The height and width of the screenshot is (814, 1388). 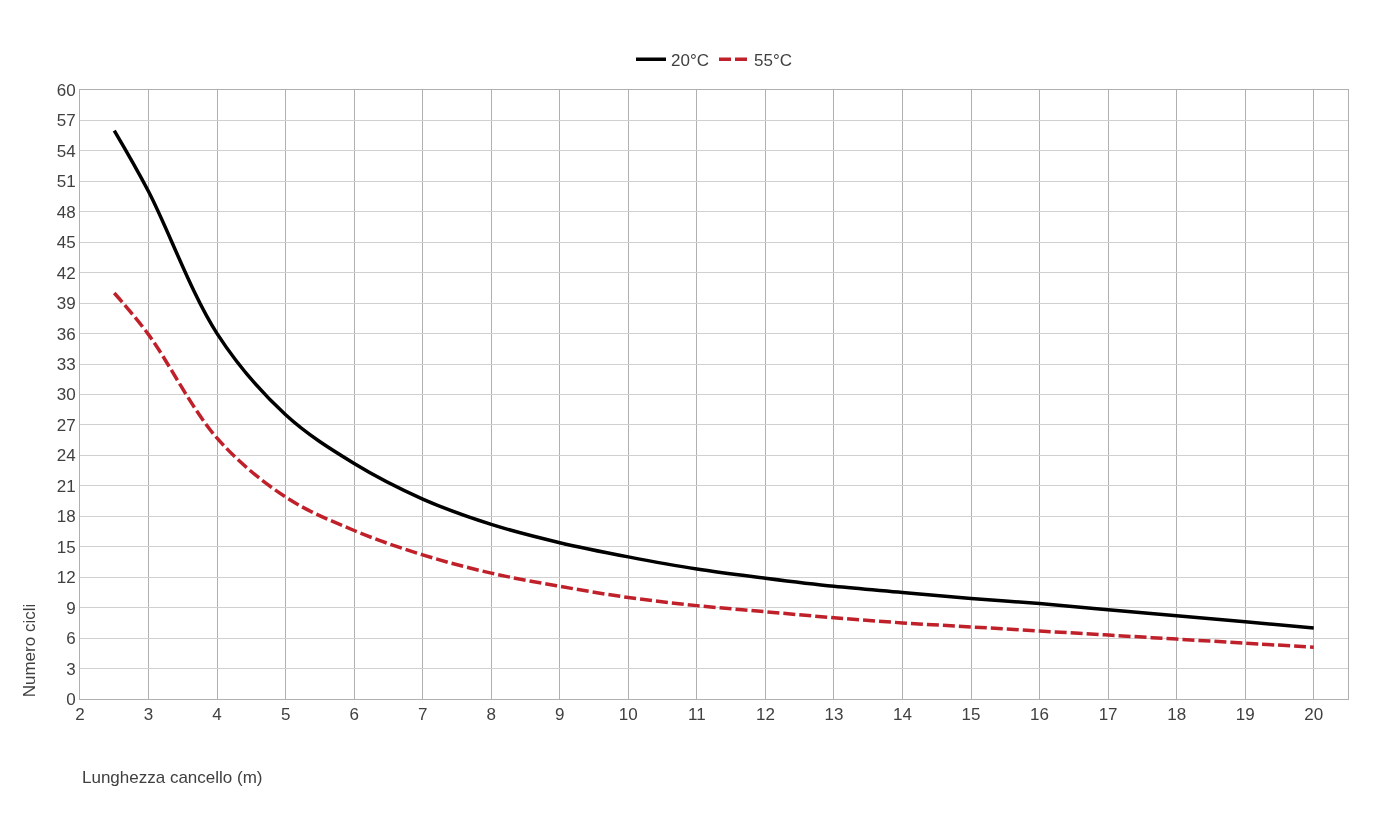 What do you see at coordinates (172, 777) in the screenshot?
I see `x-axis-title: Lunghezza cancello (m)` at bounding box center [172, 777].